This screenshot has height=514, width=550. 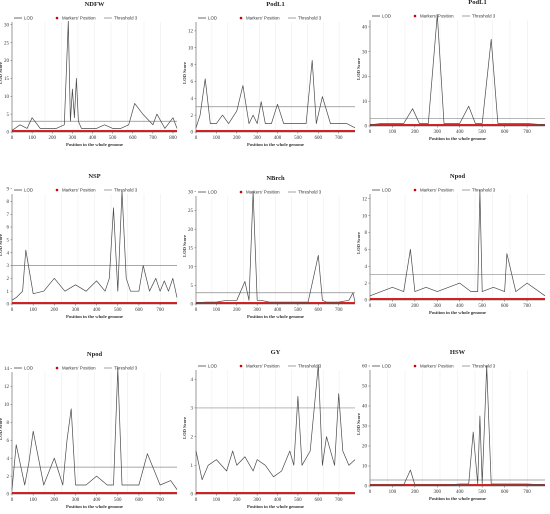 What do you see at coordinates (173, 138) in the screenshot?
I see `x-tick-label: 800` at bounding box center [173, 138].